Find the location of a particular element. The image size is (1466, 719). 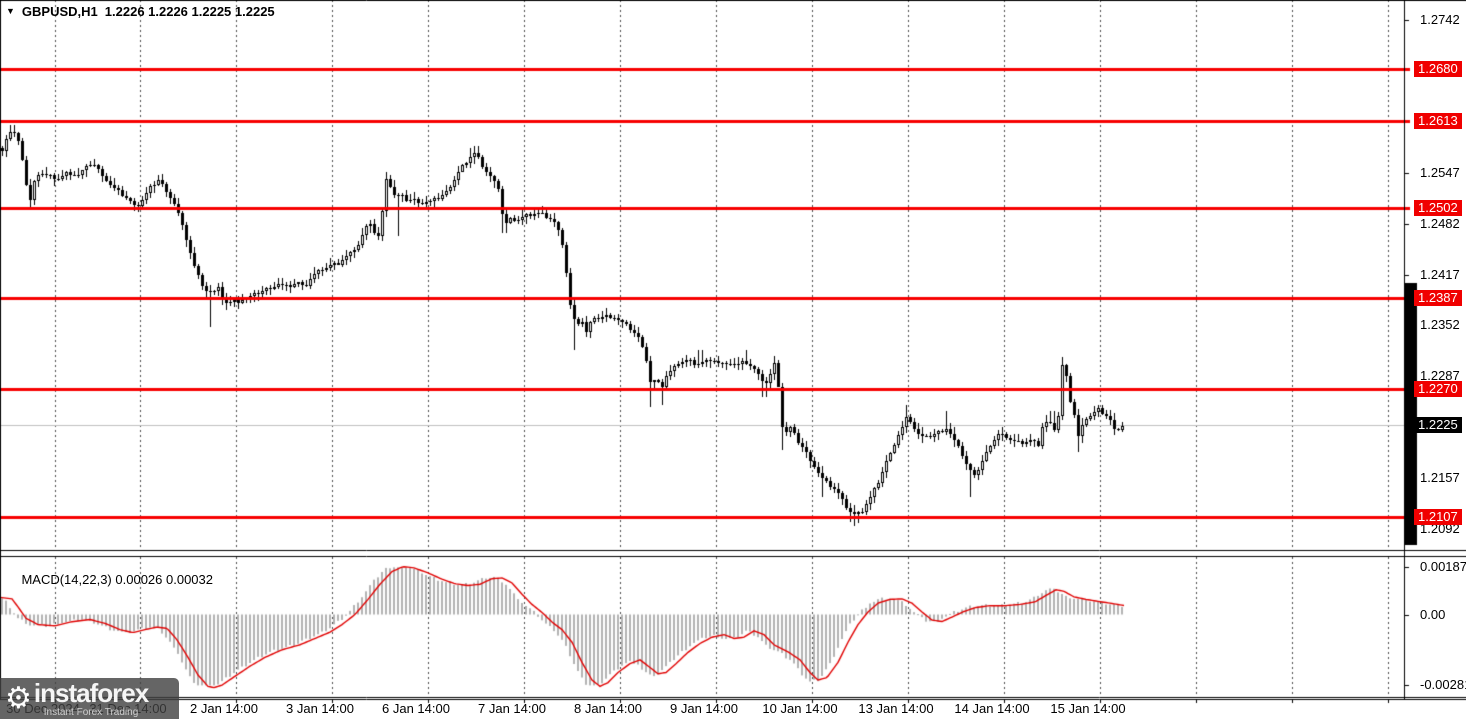

symbol-period-label: GBPUSD,H1 is located at coordinates (59, 11).